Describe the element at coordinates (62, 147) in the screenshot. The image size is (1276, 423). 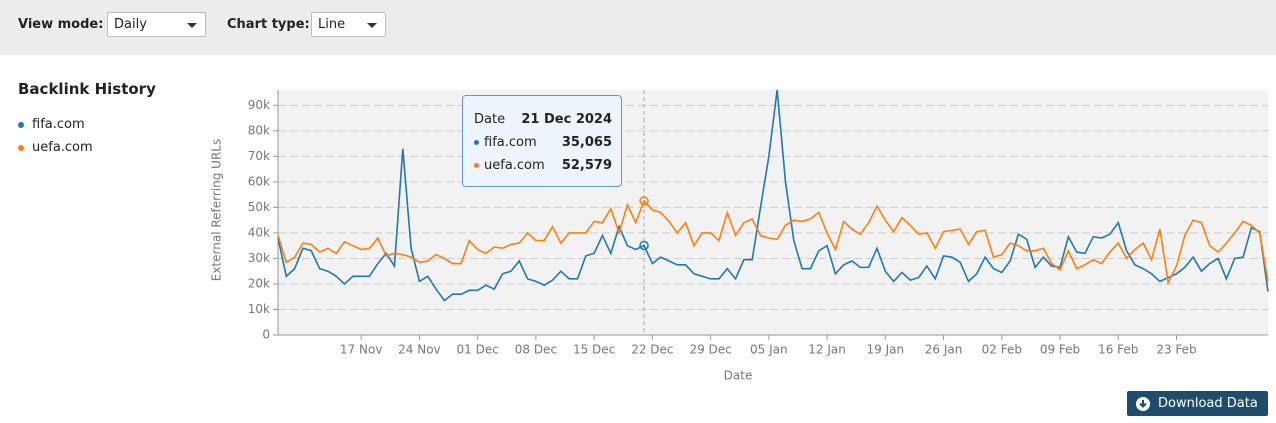
I see `legend-label: uefa.com` at that location.